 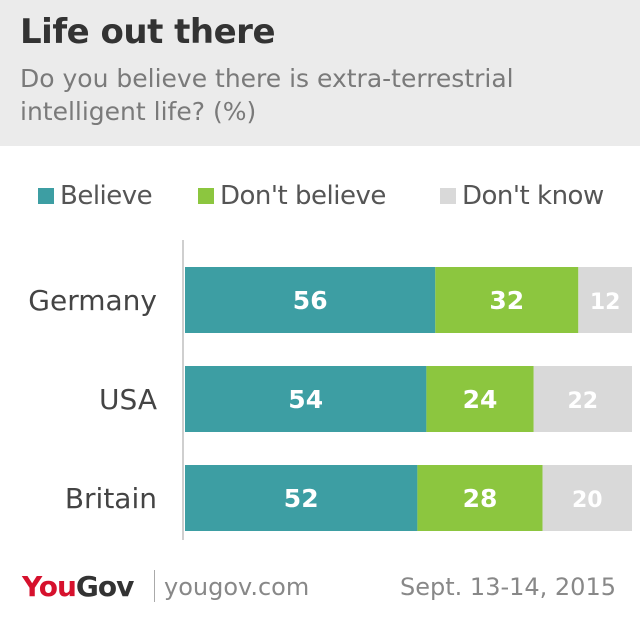 I want to click on legend-swatch-believe, so click(x=46, y=196).